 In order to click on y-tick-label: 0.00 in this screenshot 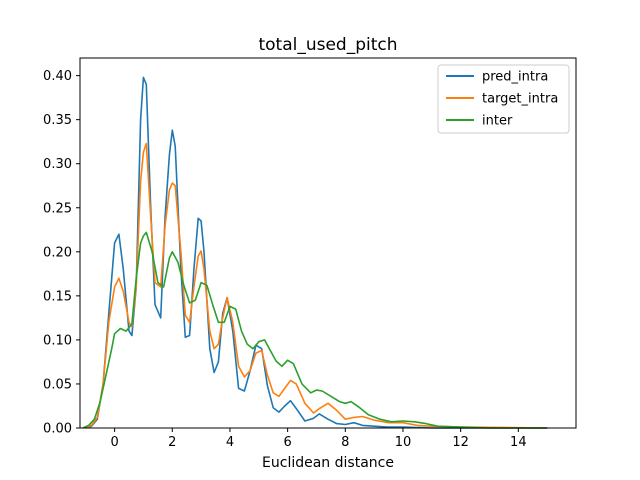, I will do `click(57, 429)`.